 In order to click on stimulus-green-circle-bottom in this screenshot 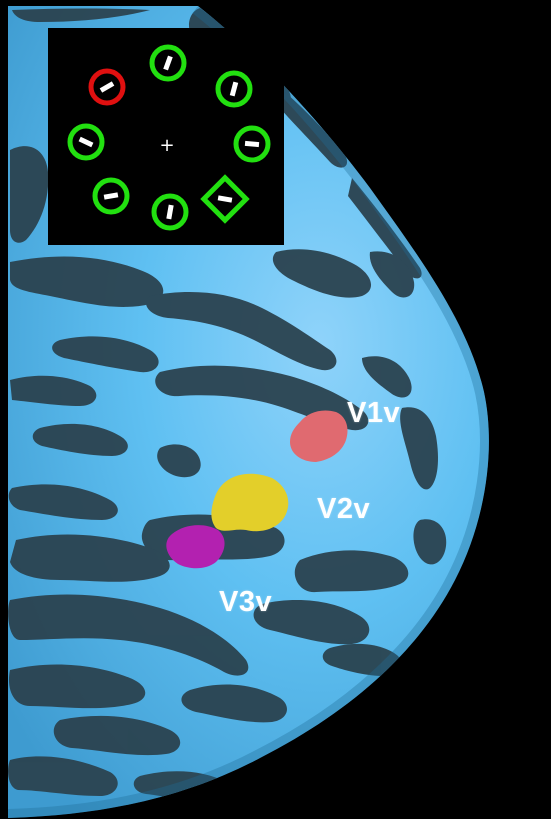, I will do `click(170, 212)`.